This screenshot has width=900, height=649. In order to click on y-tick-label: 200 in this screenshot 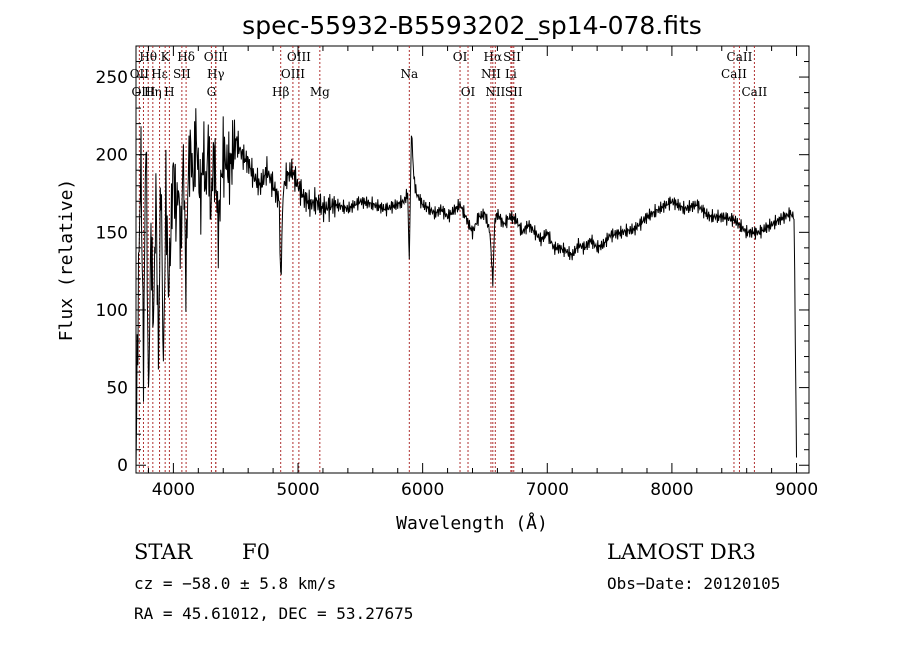, I will do `click(112, 156)`.